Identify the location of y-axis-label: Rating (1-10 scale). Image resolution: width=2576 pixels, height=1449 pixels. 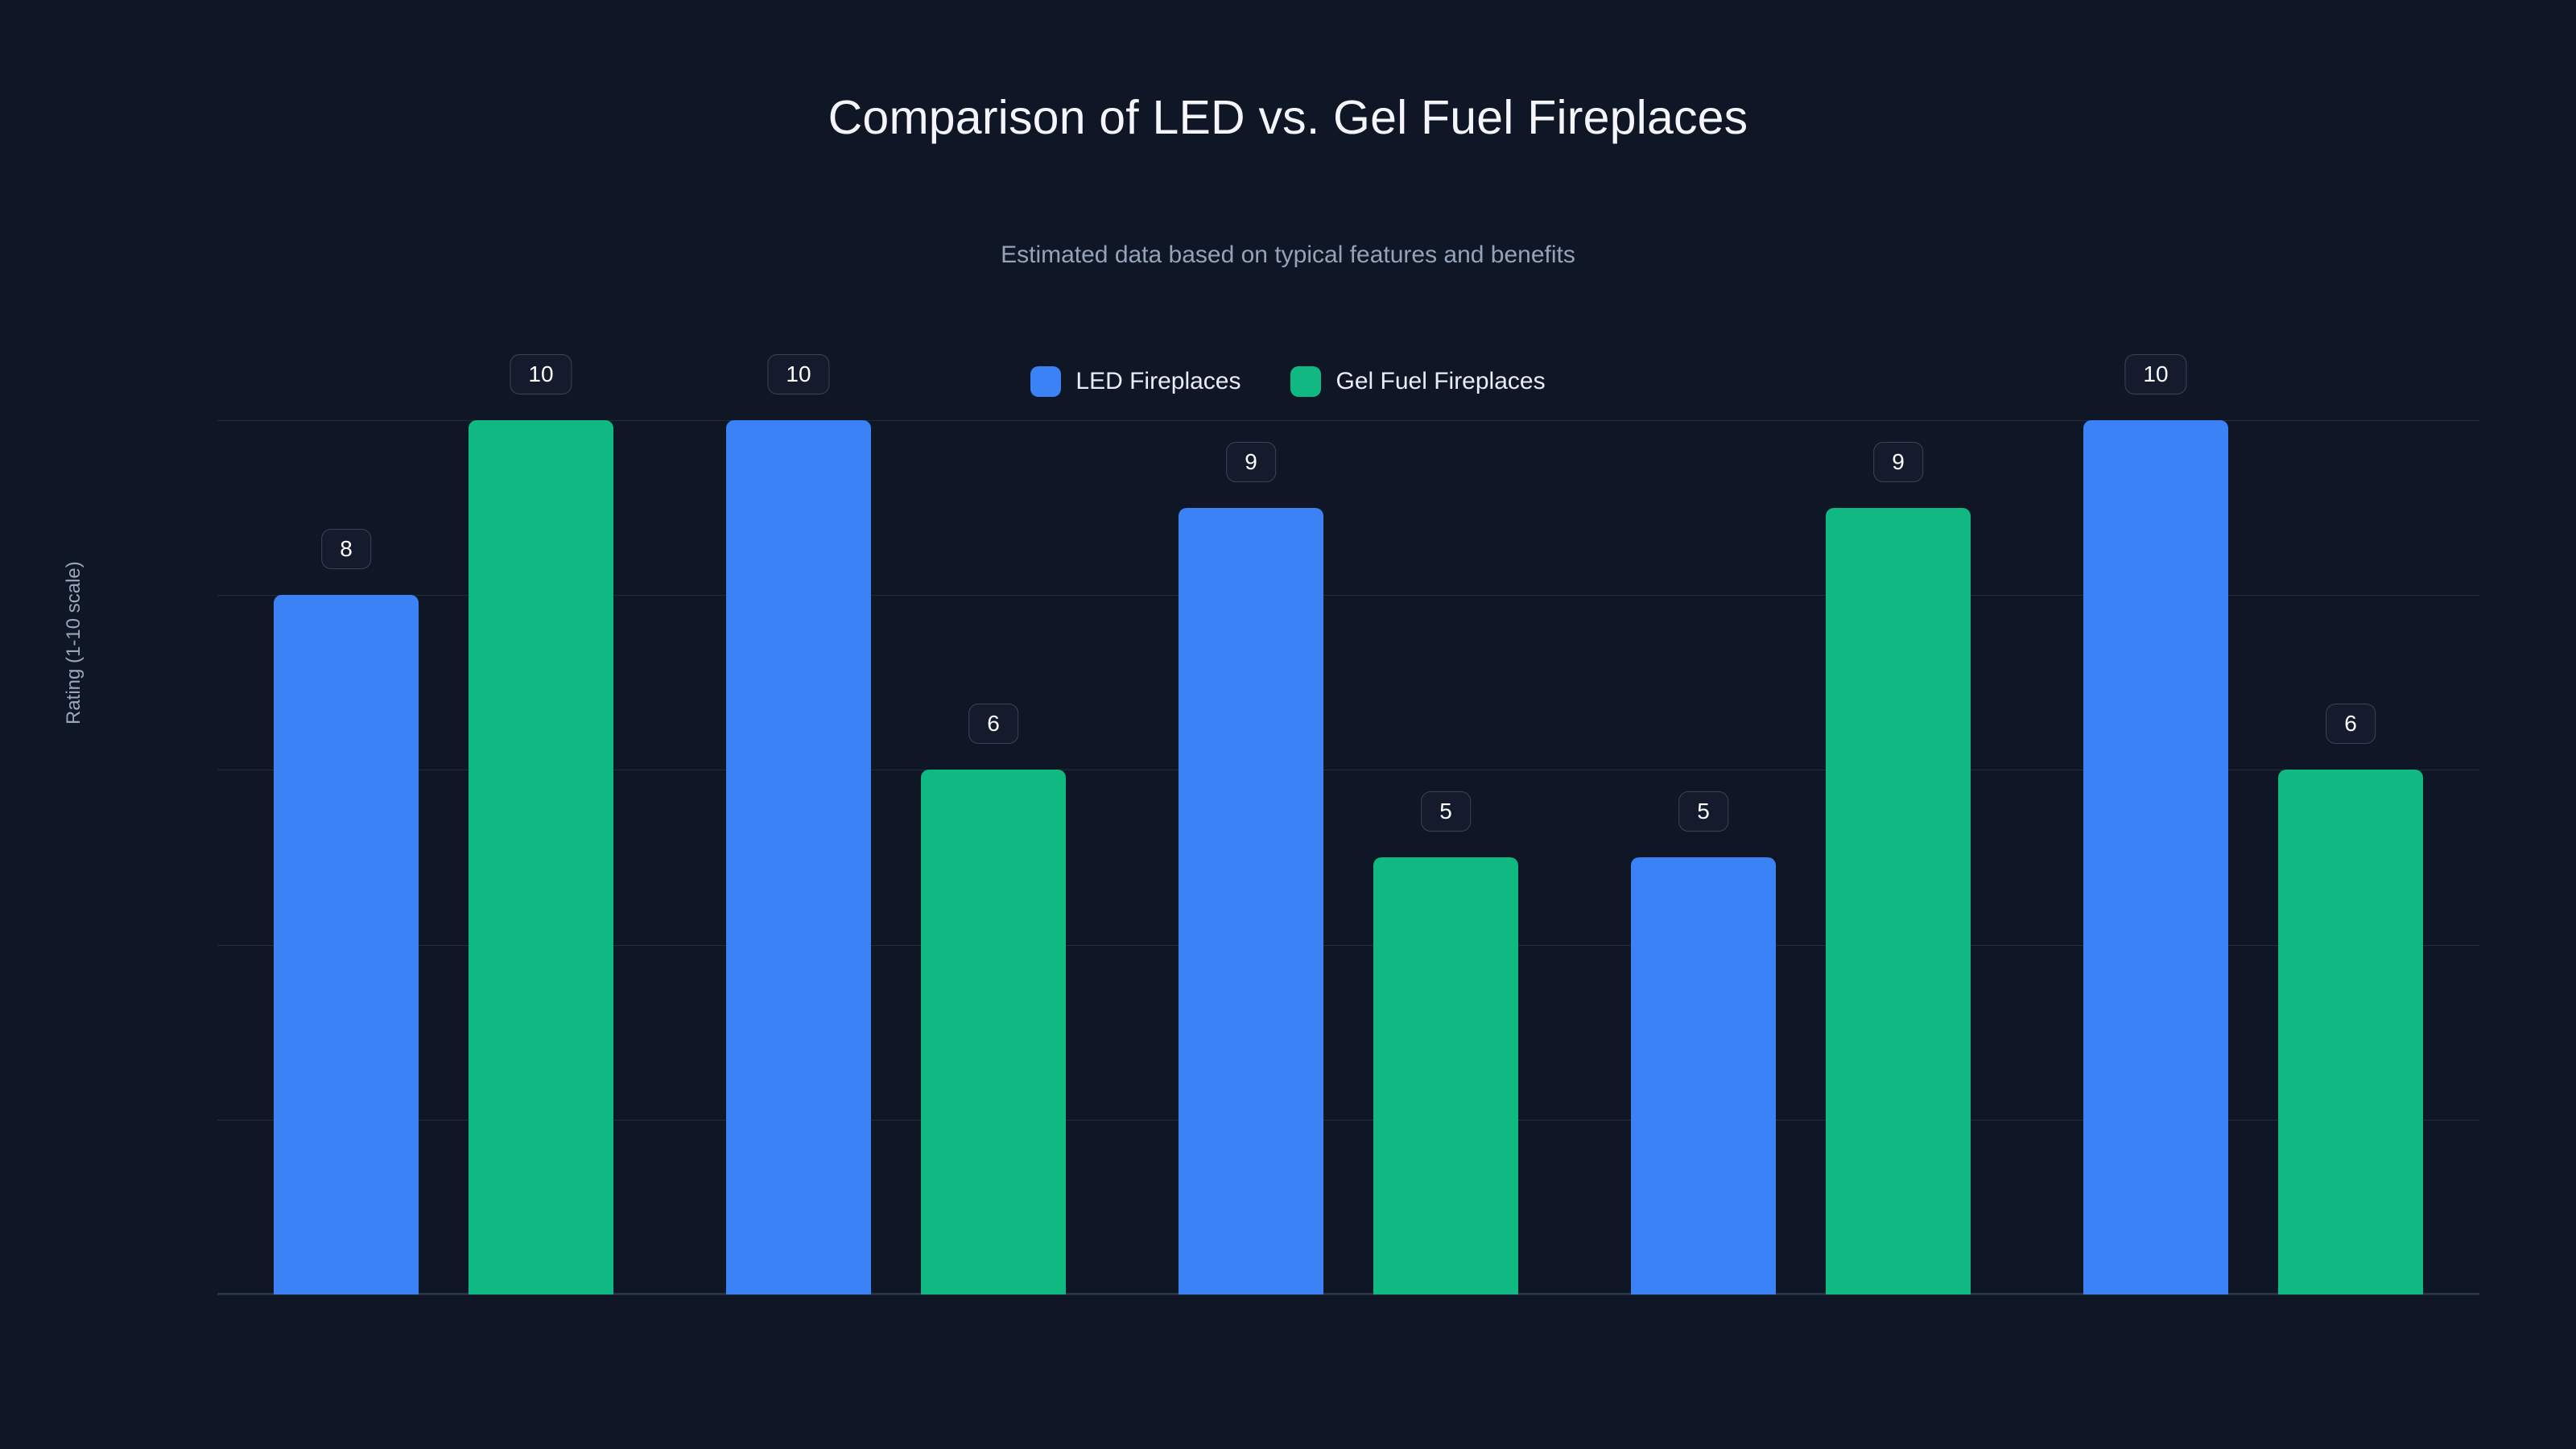
(74, 642).